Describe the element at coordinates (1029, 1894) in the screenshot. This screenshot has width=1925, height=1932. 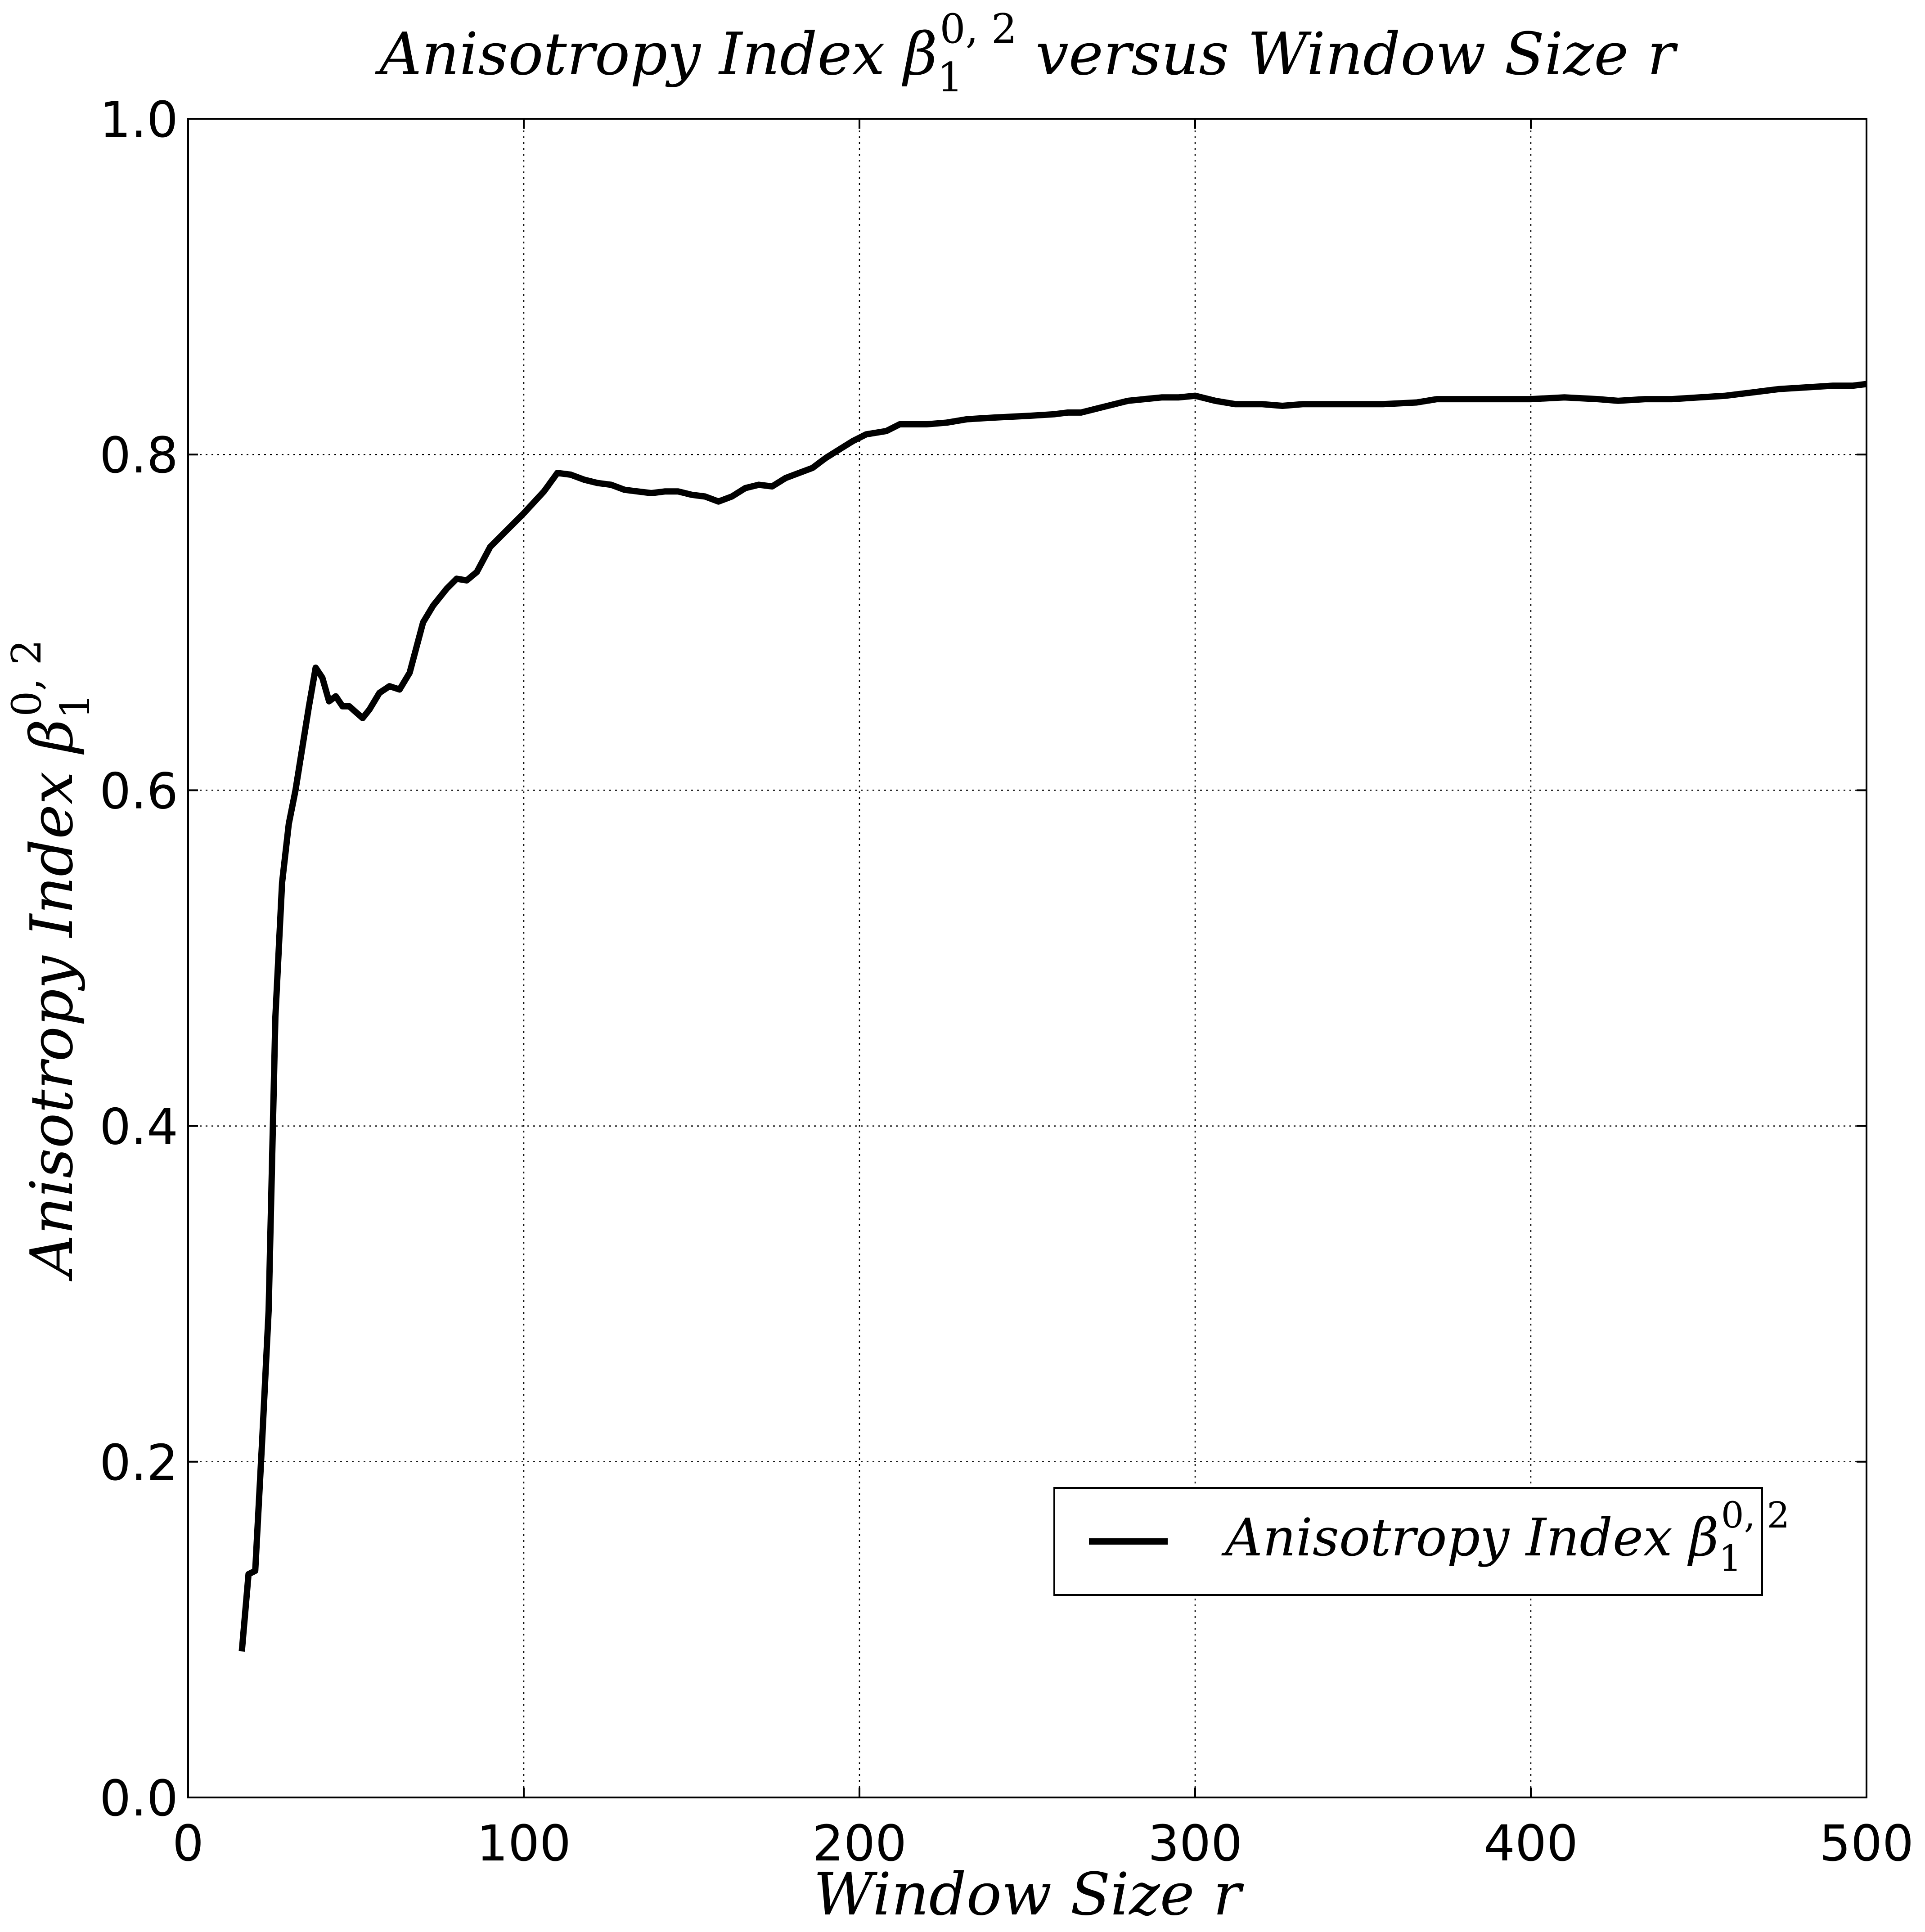
I see `x-axis-label: Window Size r` at that location.